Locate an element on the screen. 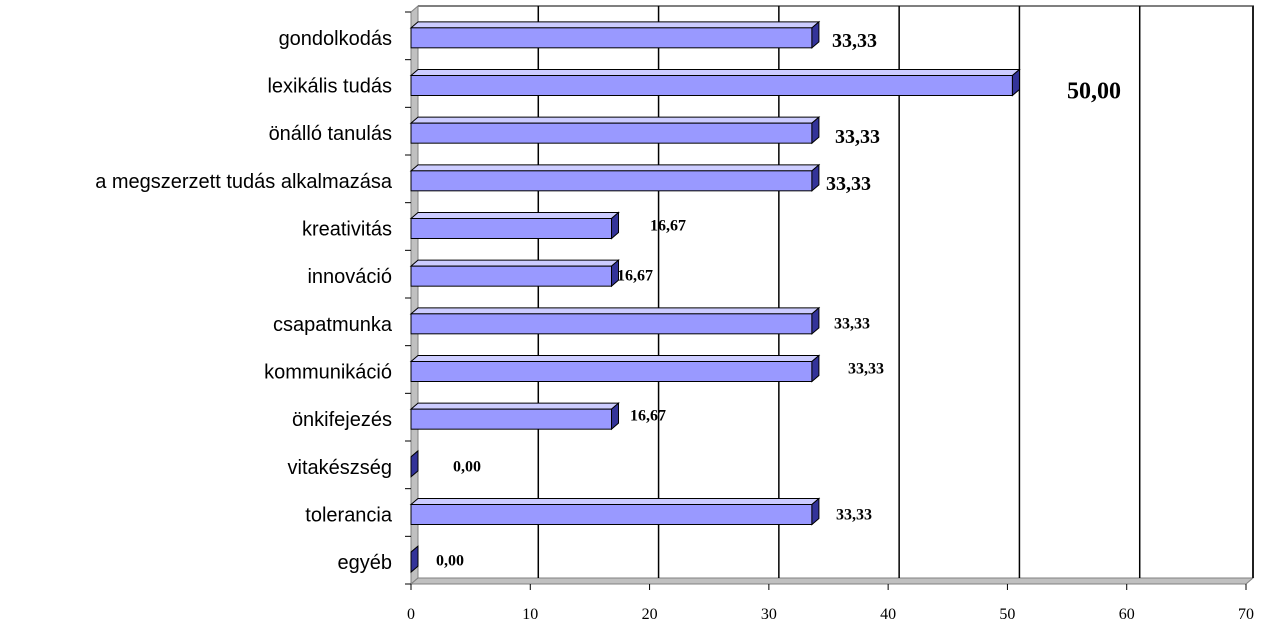 The width and height of the screenshot is (1261, 623). category-label: tolerancia is located at coordinates (349, 516).